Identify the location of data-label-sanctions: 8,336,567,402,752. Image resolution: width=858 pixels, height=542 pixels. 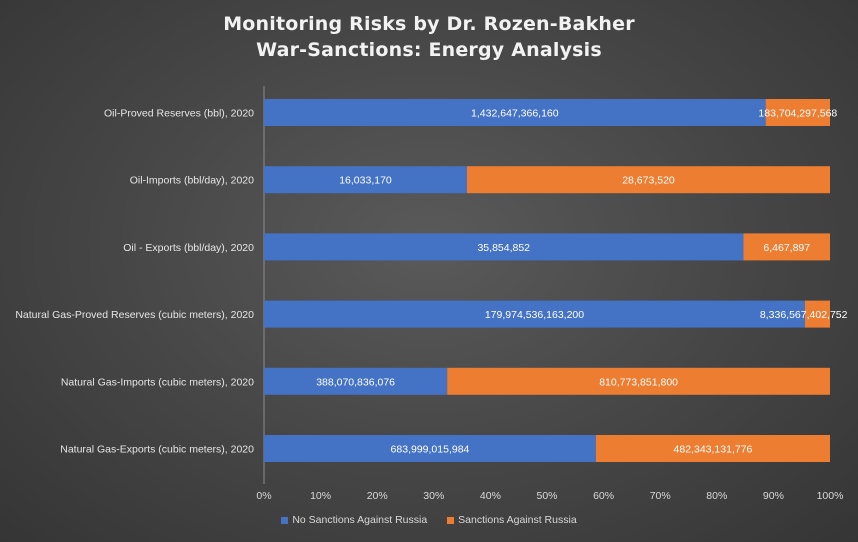
(804, 315).